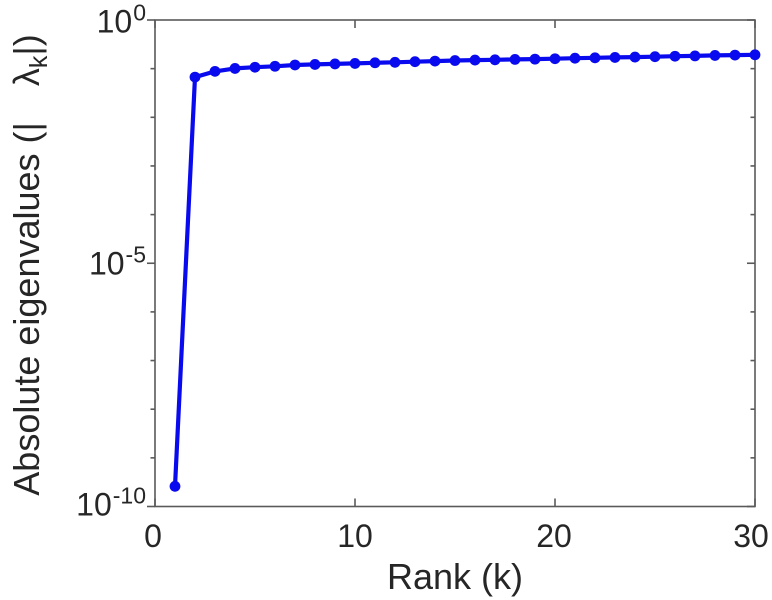 Image resolution: width=772 pixels, height=600 pixels. What do you see at coordinates (455, 576) in the screenshot?
I see `x-axis-title: Rank (k)` at bounding box center [455, 576].